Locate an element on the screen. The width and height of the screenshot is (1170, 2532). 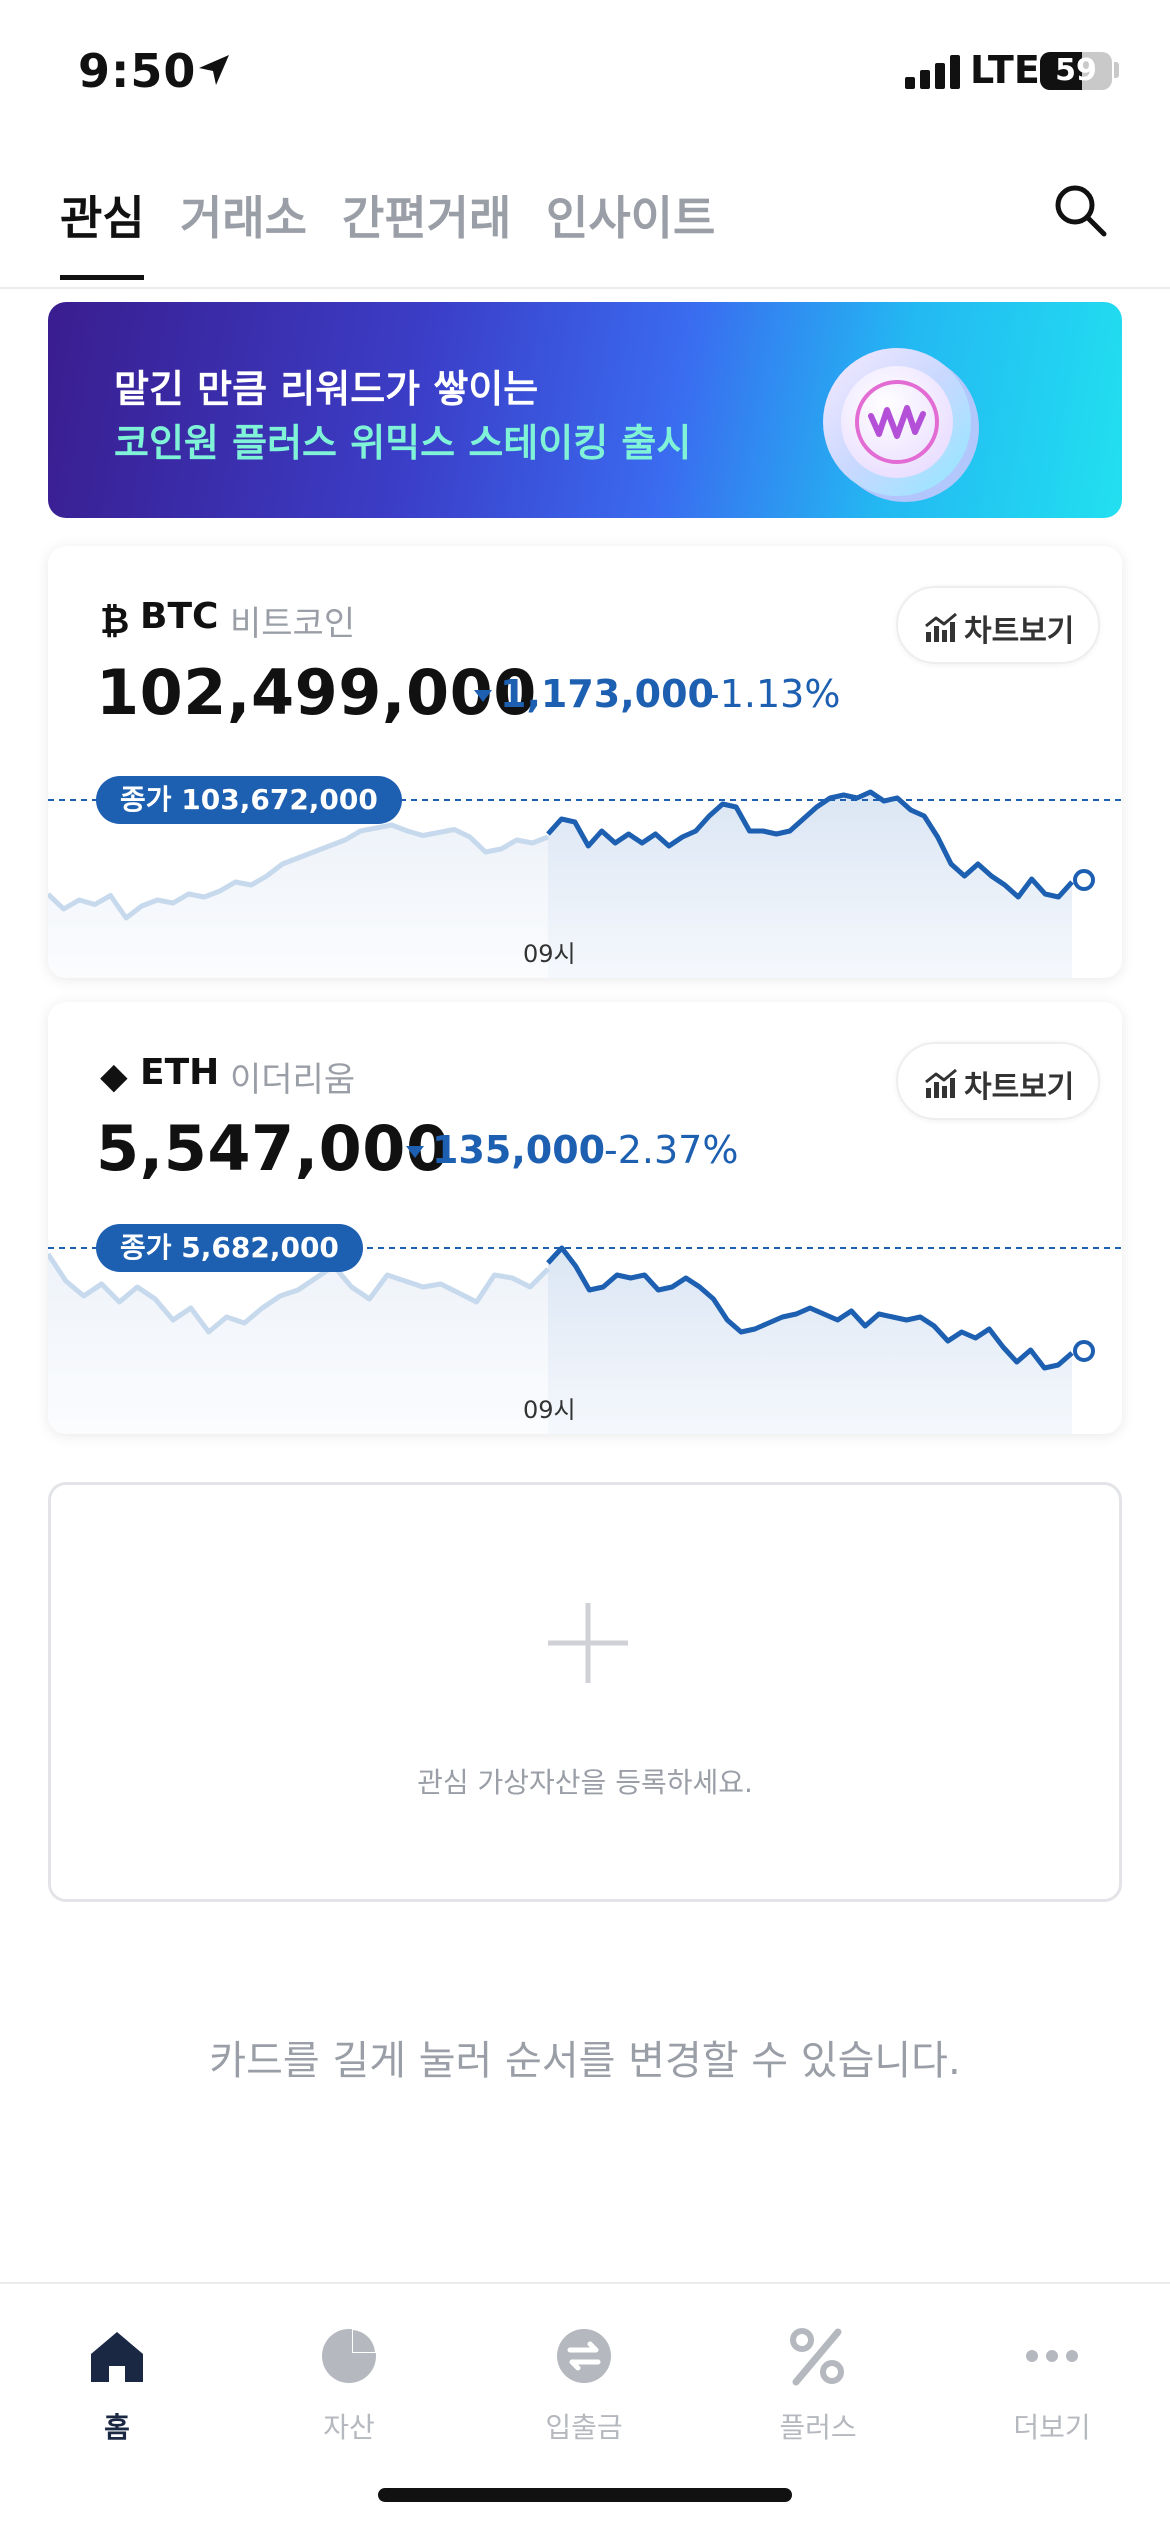
battery-icon: 59 is located at coordinates (1076, 71).